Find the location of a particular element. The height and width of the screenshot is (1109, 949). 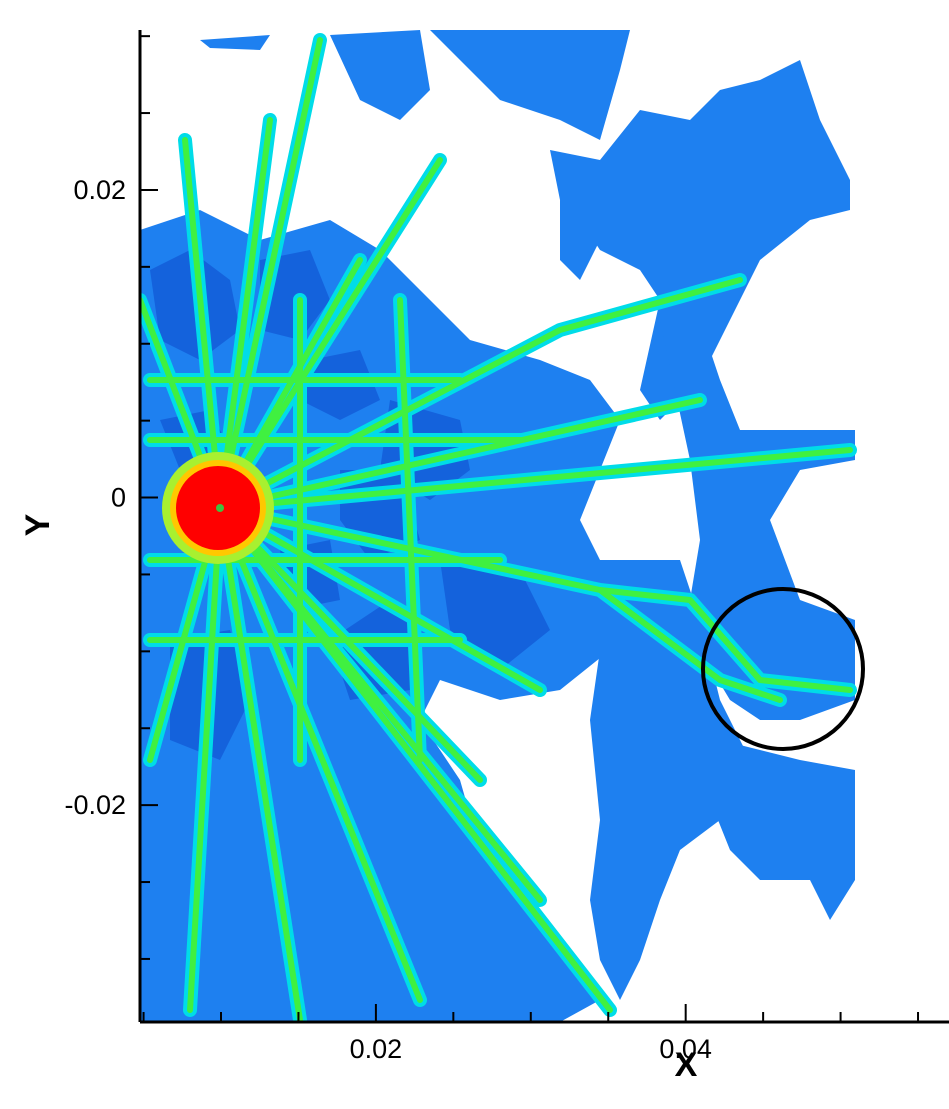

x-tick-label: 0.04 is located at coordinates (685, 1049).